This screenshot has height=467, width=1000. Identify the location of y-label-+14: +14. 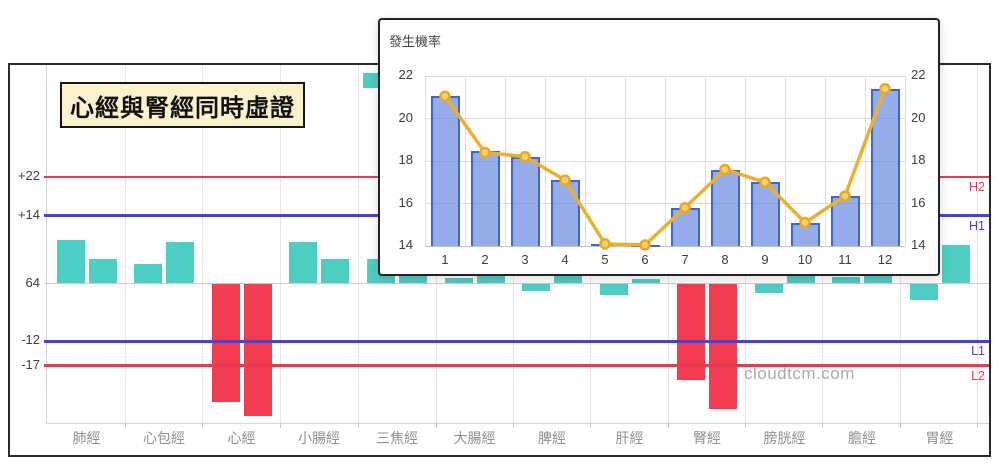
(28, 214).